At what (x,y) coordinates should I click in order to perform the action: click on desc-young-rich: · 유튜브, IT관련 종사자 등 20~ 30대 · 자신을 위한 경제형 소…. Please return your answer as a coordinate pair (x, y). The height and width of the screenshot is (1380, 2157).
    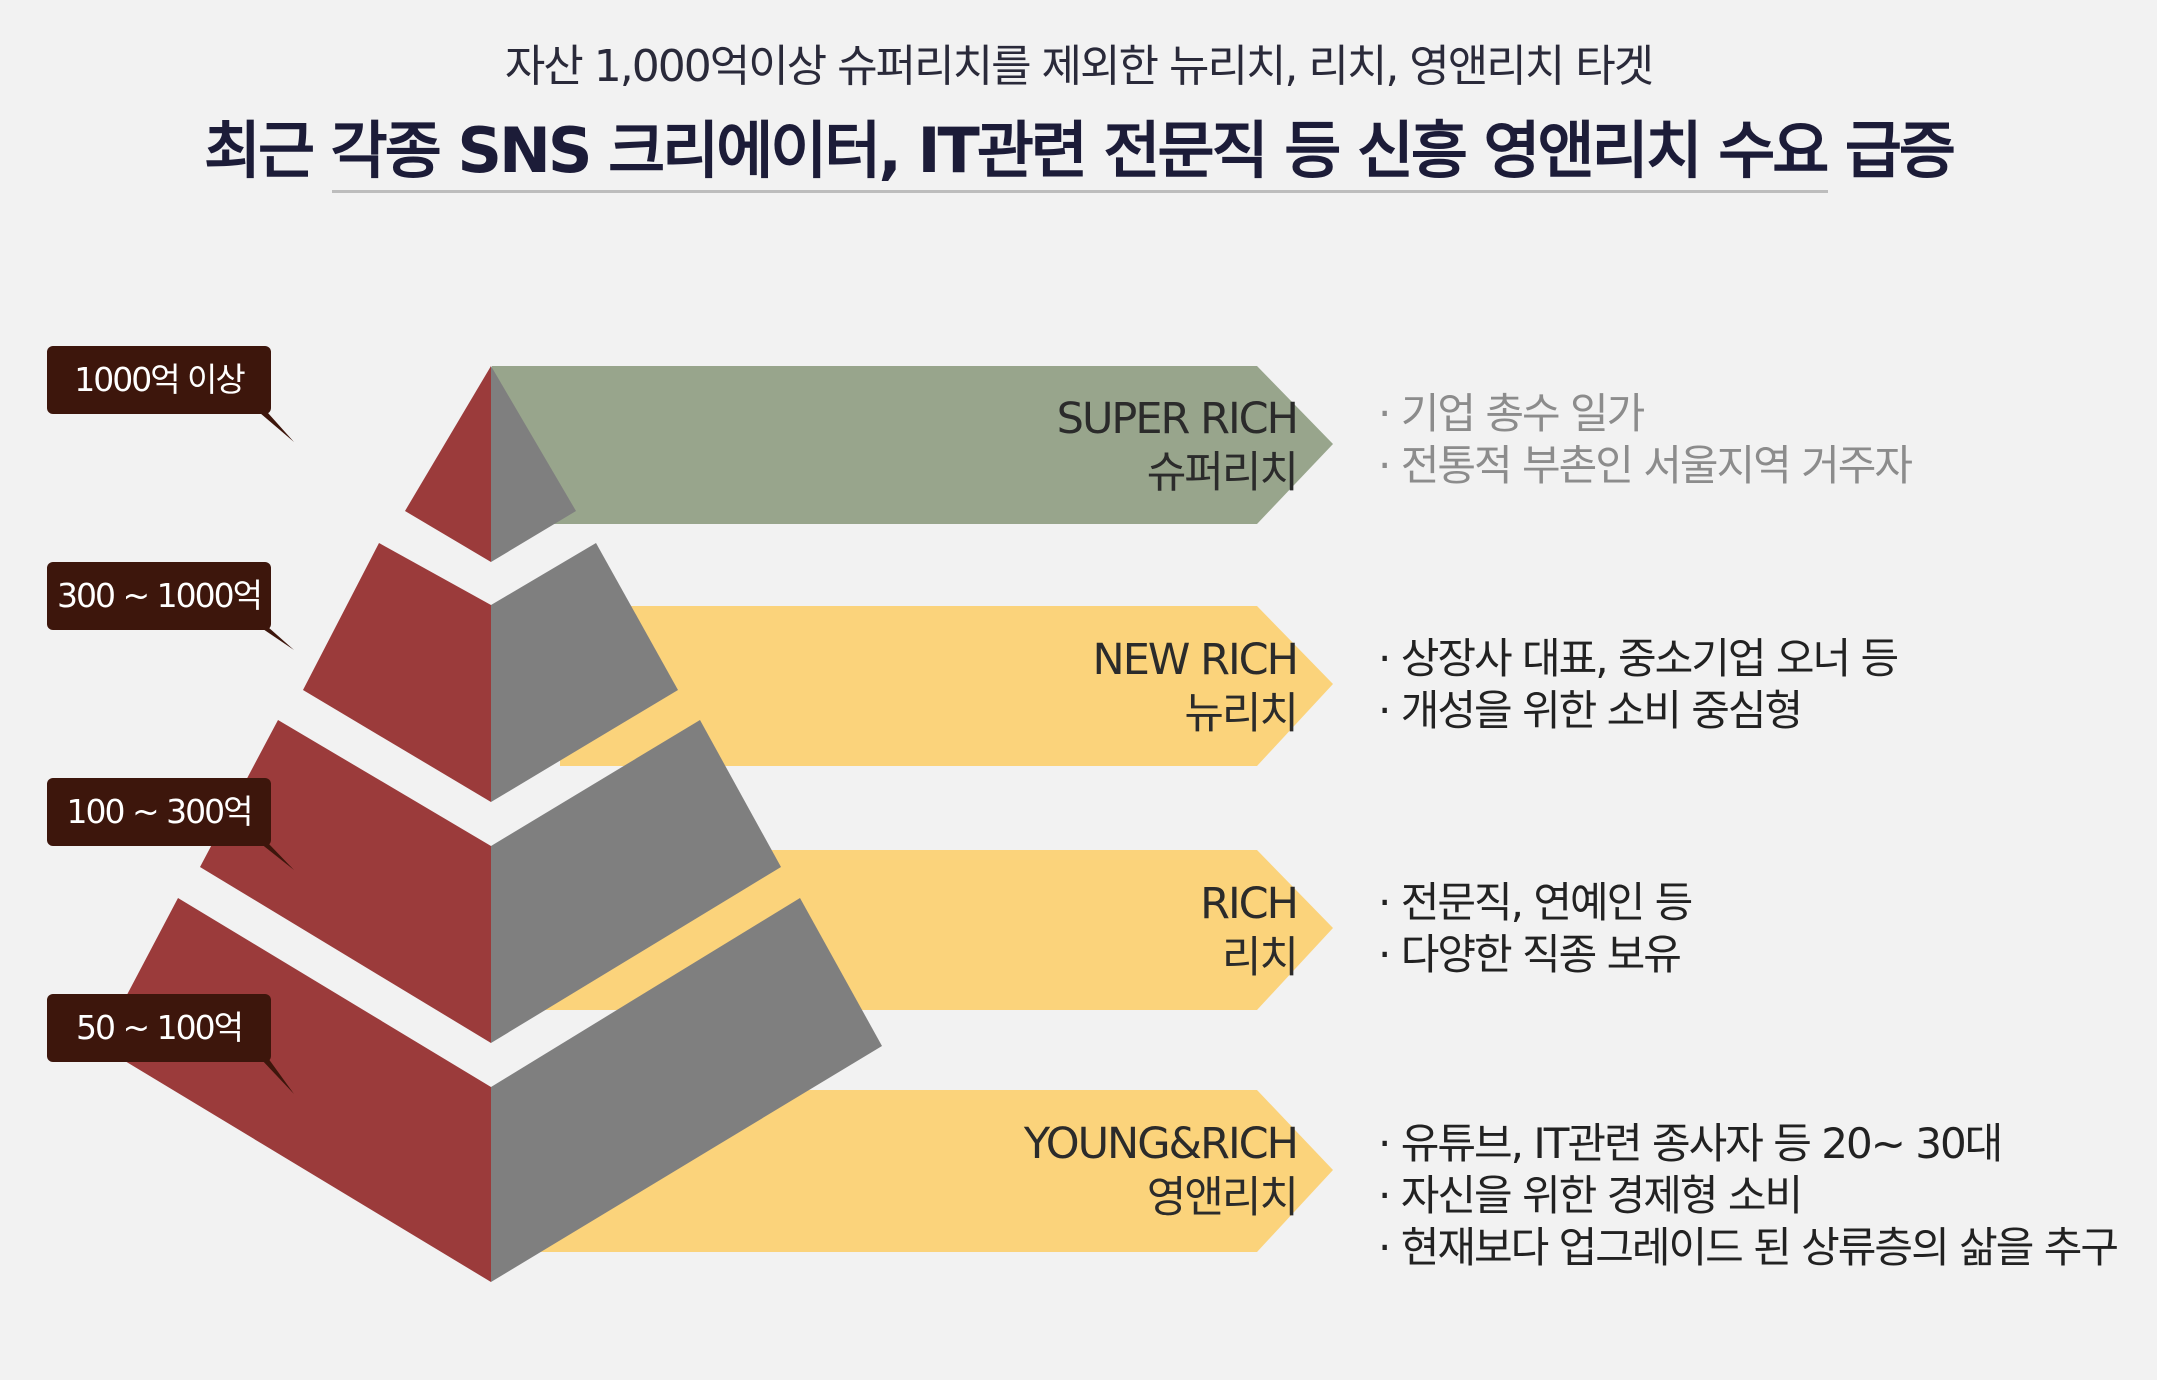
    Looking at the image, I should click on (1748, 1196).